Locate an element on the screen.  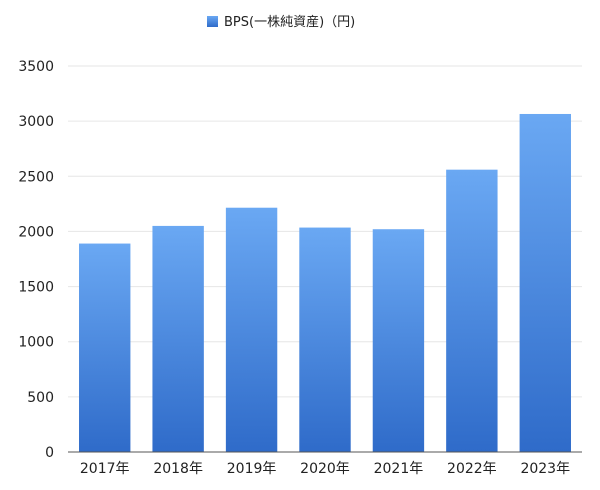
y-tick-label: 3500 is located at coordinates (36, 67).